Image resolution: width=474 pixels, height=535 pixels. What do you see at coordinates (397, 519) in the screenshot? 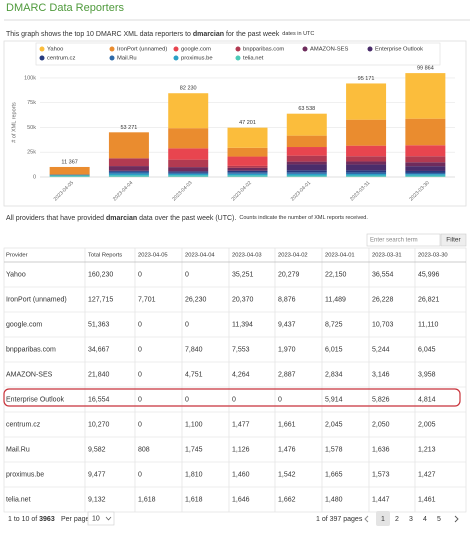
I see `page-button: 2` at bounding box center [397, 519].